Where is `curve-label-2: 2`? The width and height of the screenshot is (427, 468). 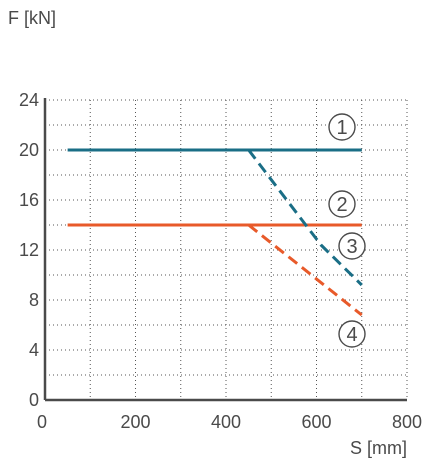
curve-label-2: 2 is located at coordinates (341, 205).